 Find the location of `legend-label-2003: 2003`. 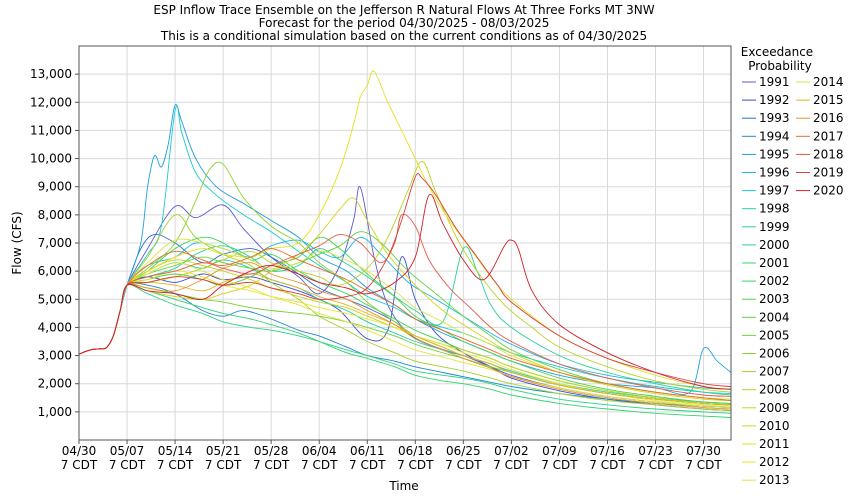

legend-label-2003: 2003 is located at coordinates (774, 299).